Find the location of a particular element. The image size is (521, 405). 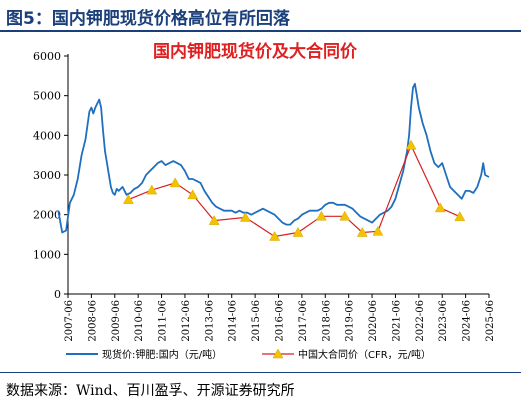

x-tick-label: 2014-06 is located at coordinates (233, 321).